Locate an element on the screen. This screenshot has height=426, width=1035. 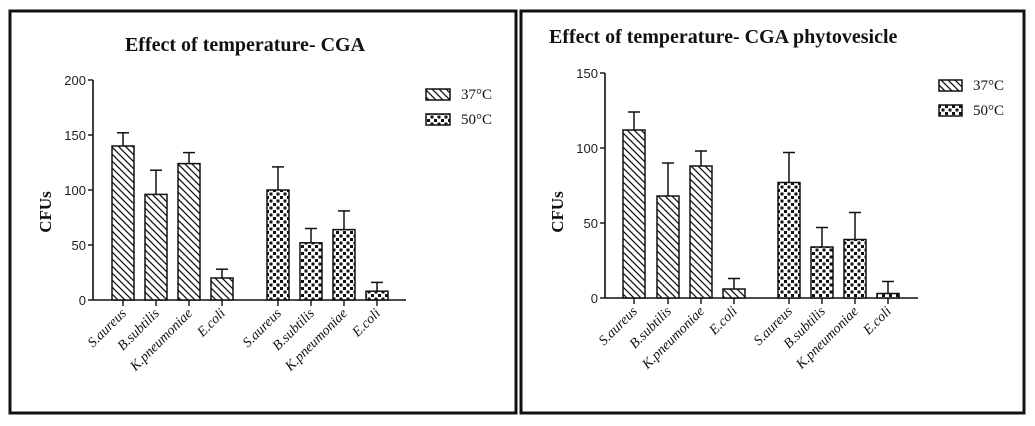
chart-title: Effect of temperature- CGA phytovesicle is located at coordinates (723, 37).